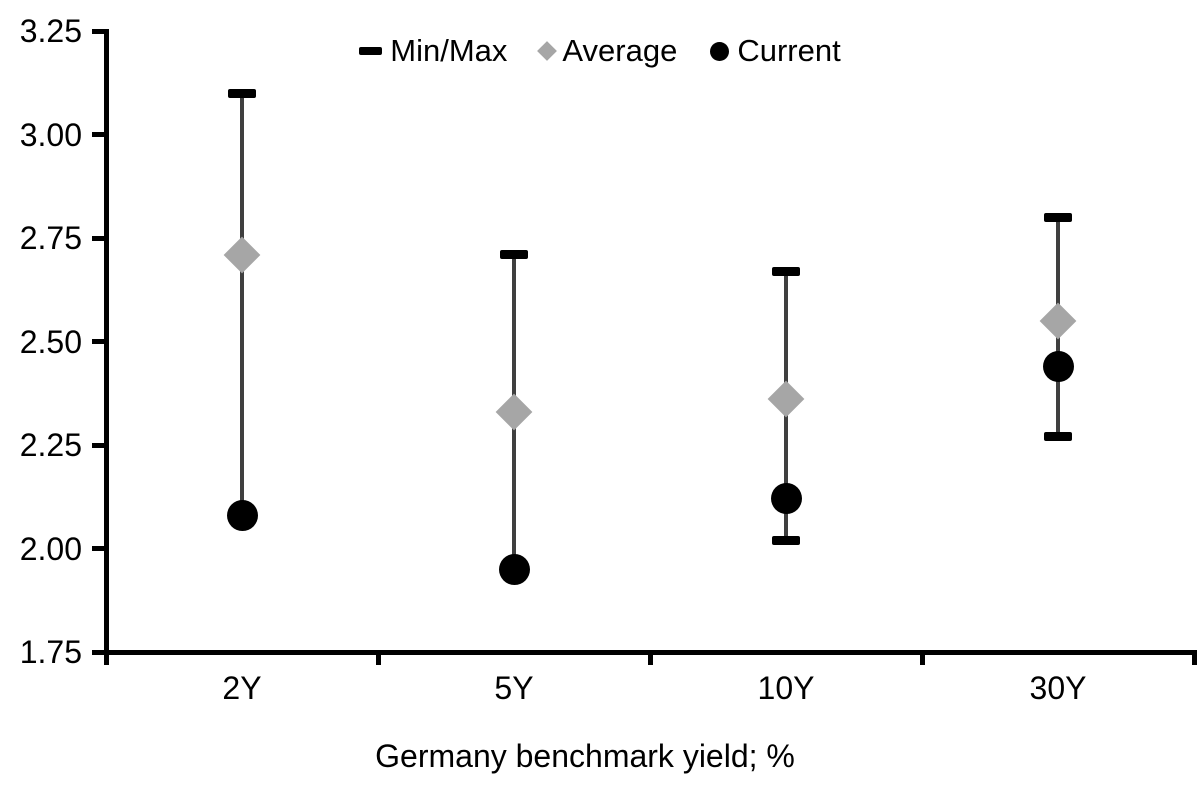 The height and width of the screenshot is (788, 1200). Describe the element at coordinates (1058, 688) in the screenshot. I see `category-label: 30Y` at that location.